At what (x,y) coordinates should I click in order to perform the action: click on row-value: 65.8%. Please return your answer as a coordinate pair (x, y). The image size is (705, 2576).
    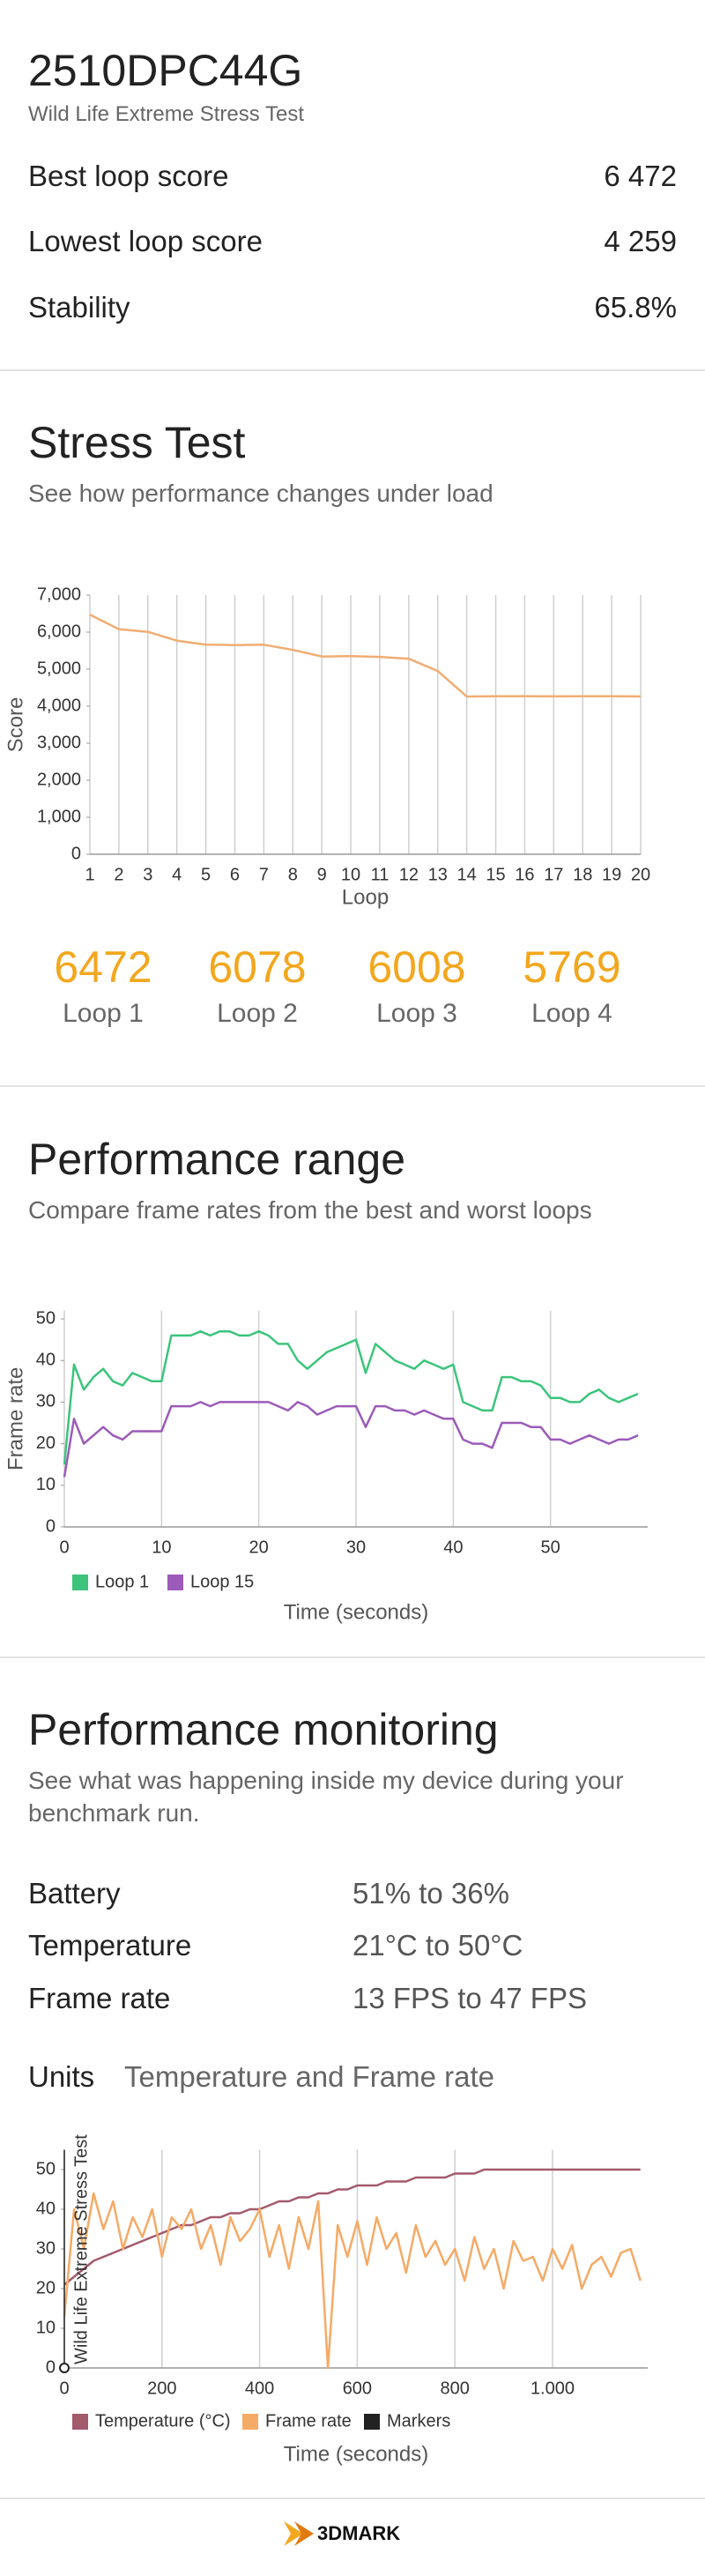
    Looking at the image, I should click on (636, 308).